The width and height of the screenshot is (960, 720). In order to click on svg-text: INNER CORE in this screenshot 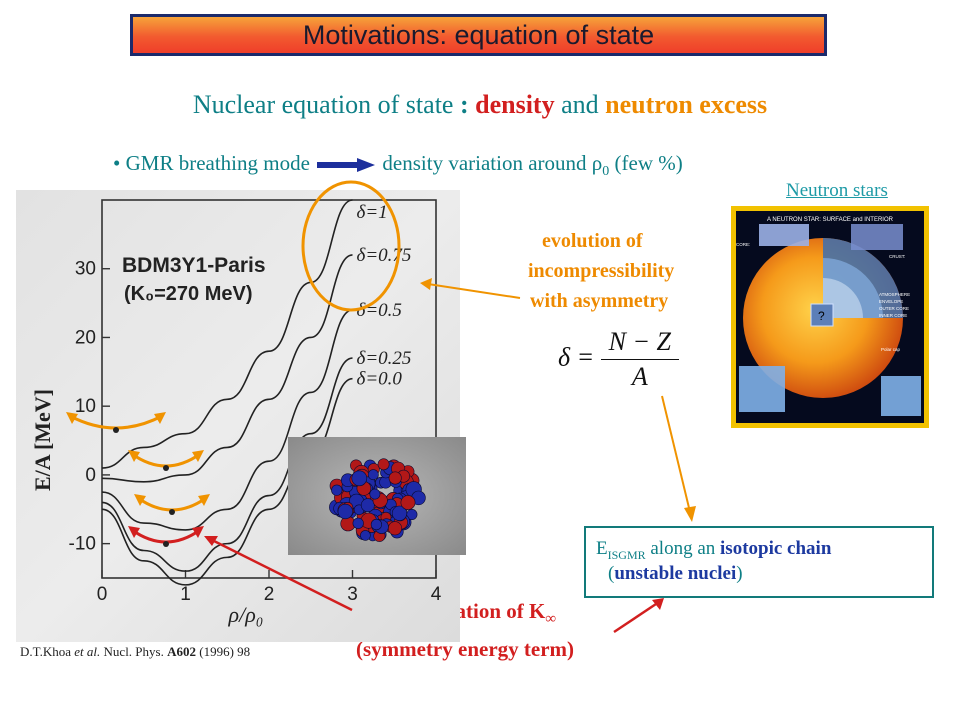, I will do `click(893, 315)`.